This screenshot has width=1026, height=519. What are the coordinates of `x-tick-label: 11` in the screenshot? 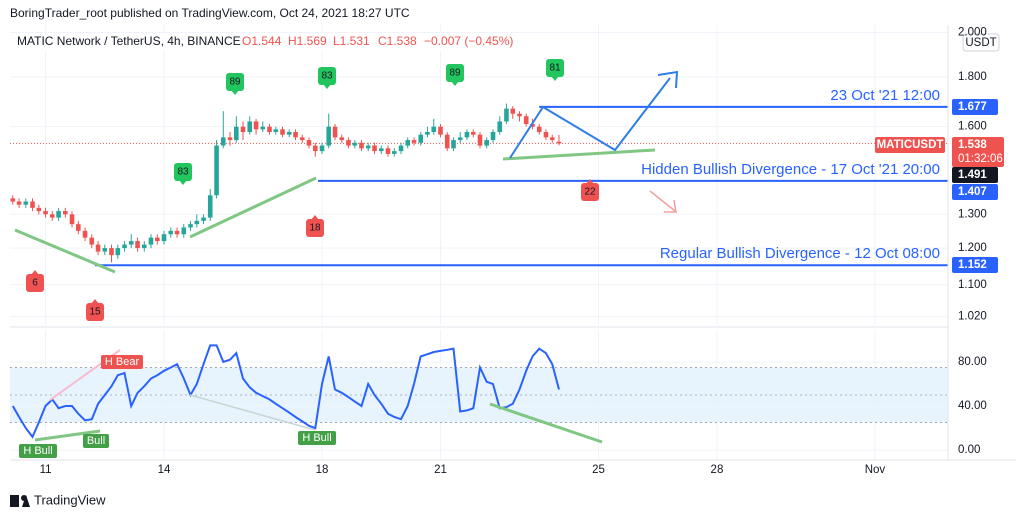 It's located at (46, 470).